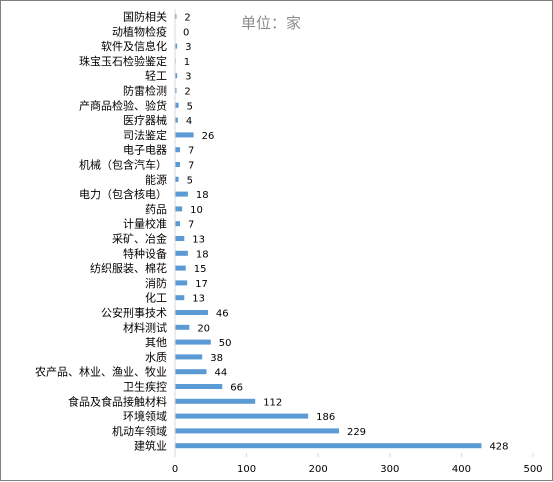  I want to click on category-label: 国防相关, so click(145, 17).